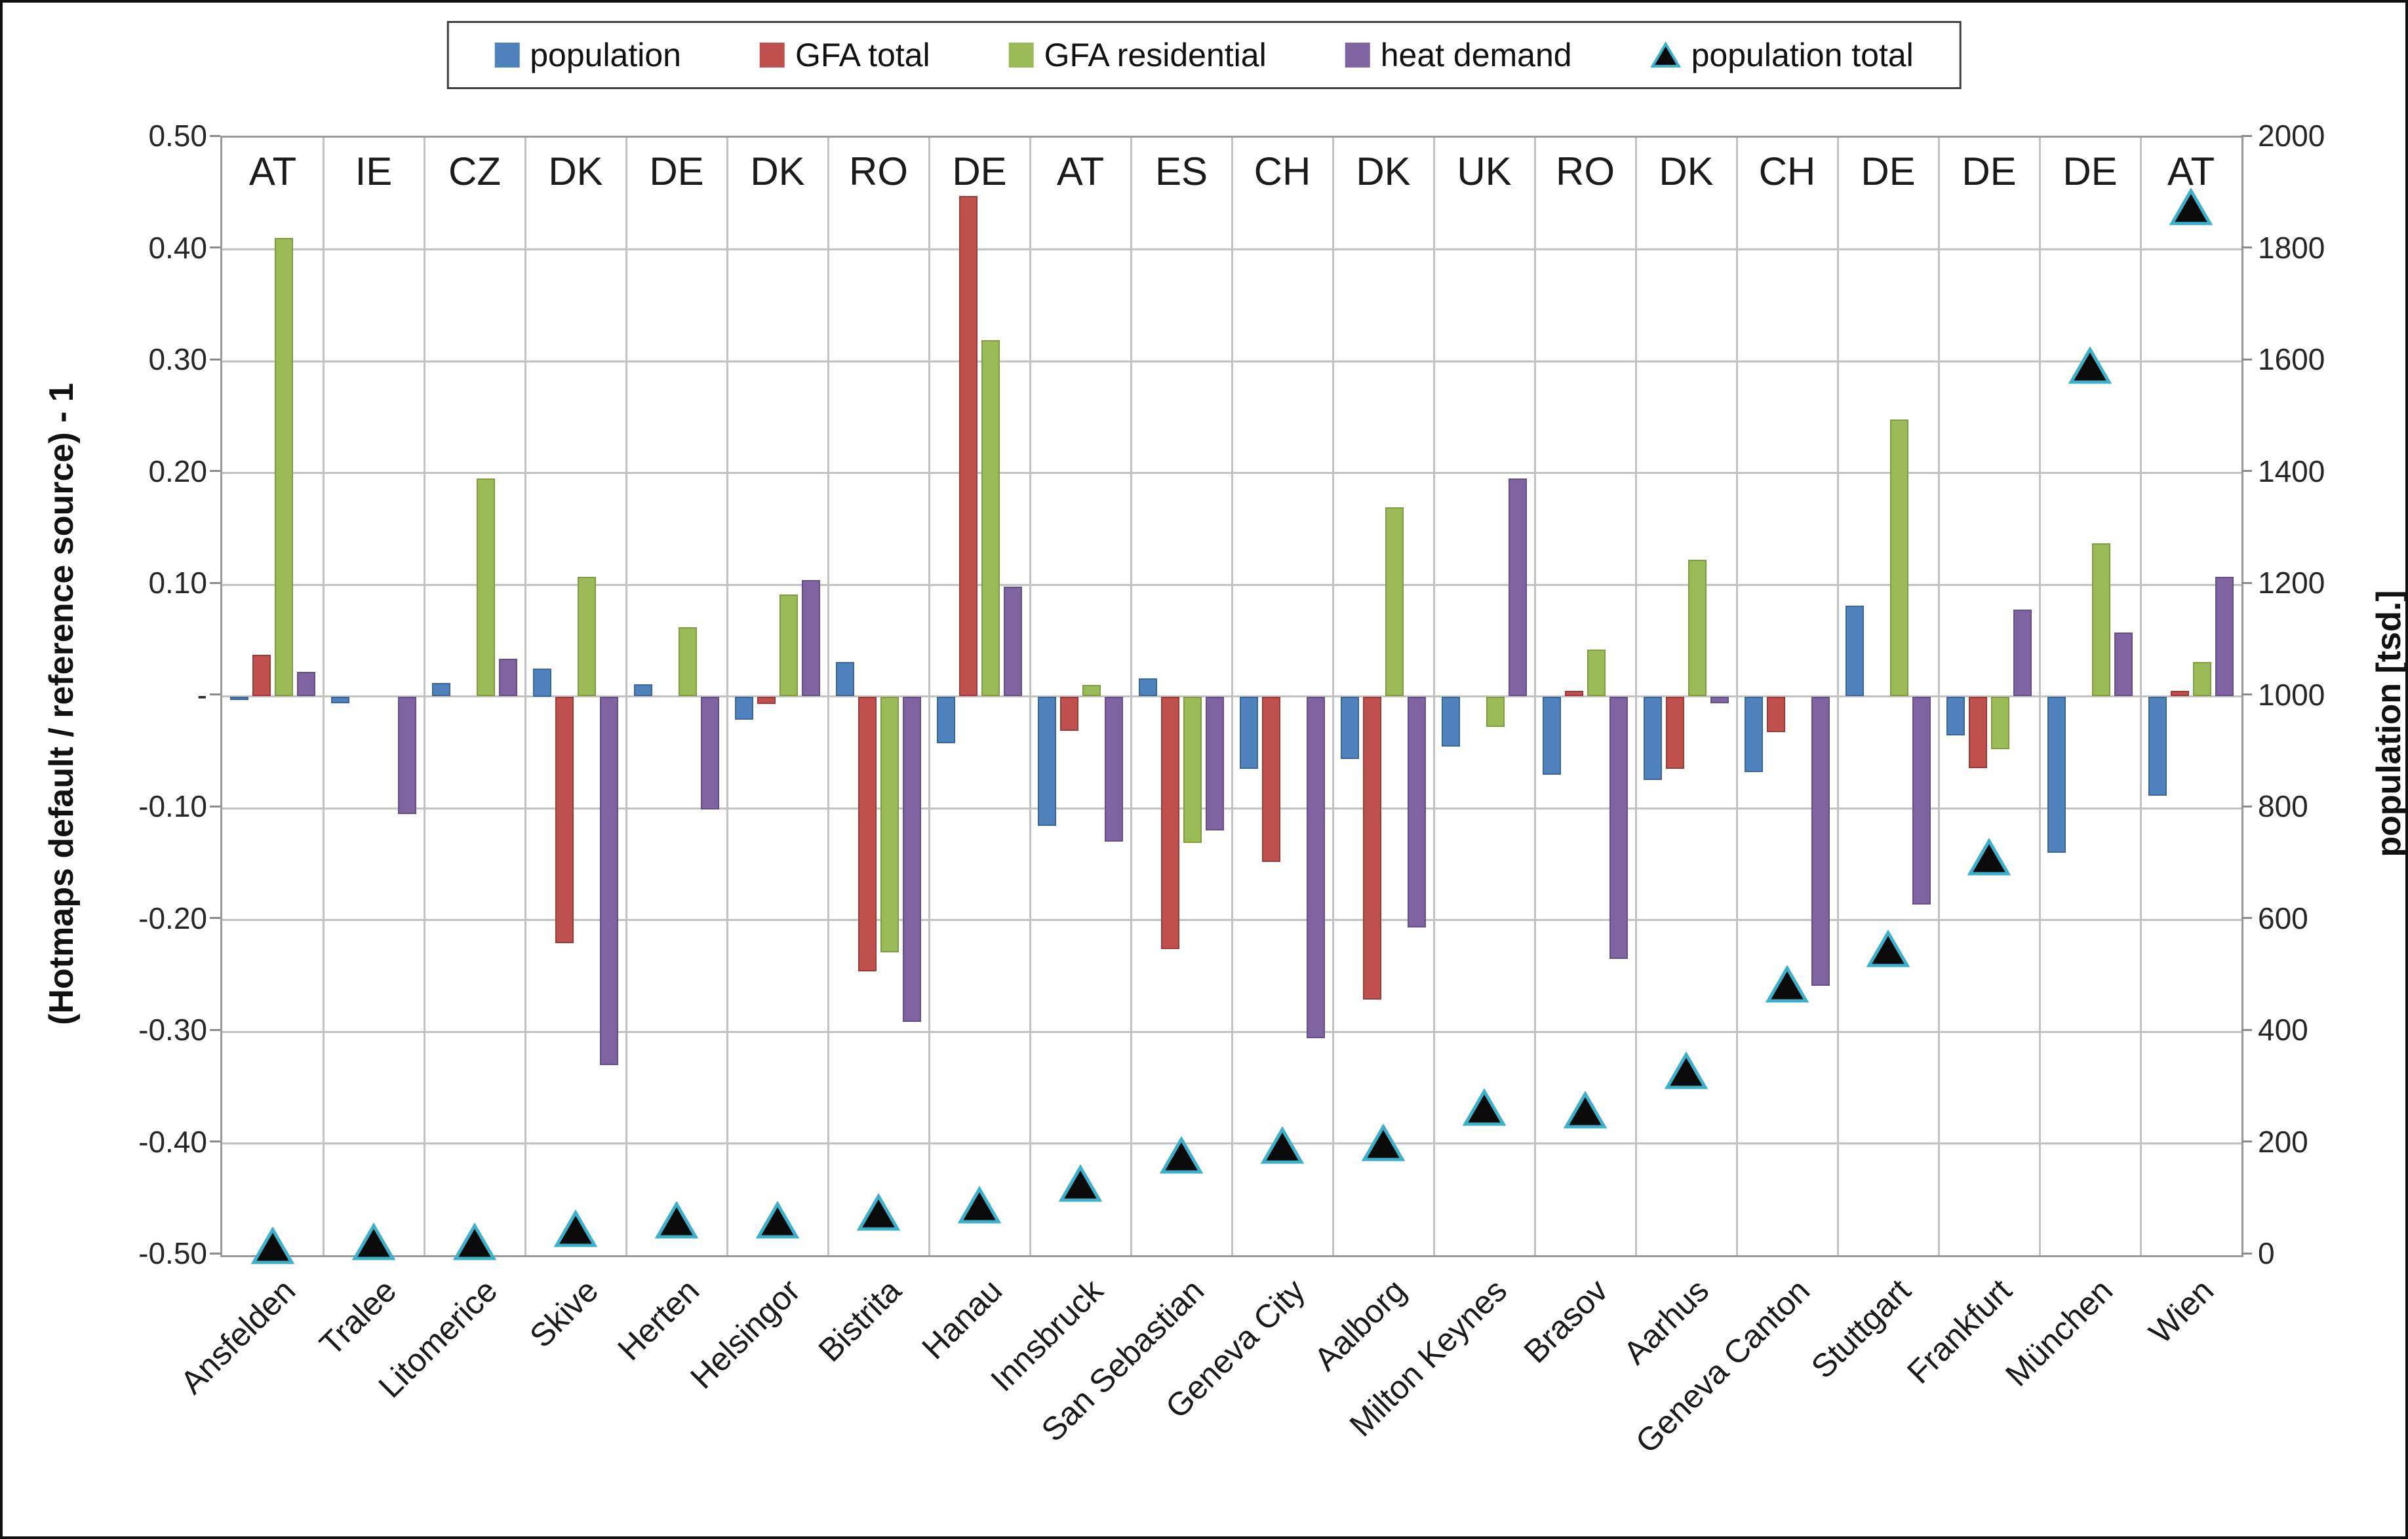  Describe the element at coordinates (1978, 732) in the screenshot. I see `bar-GFA-total-Frankfurt` at that location.